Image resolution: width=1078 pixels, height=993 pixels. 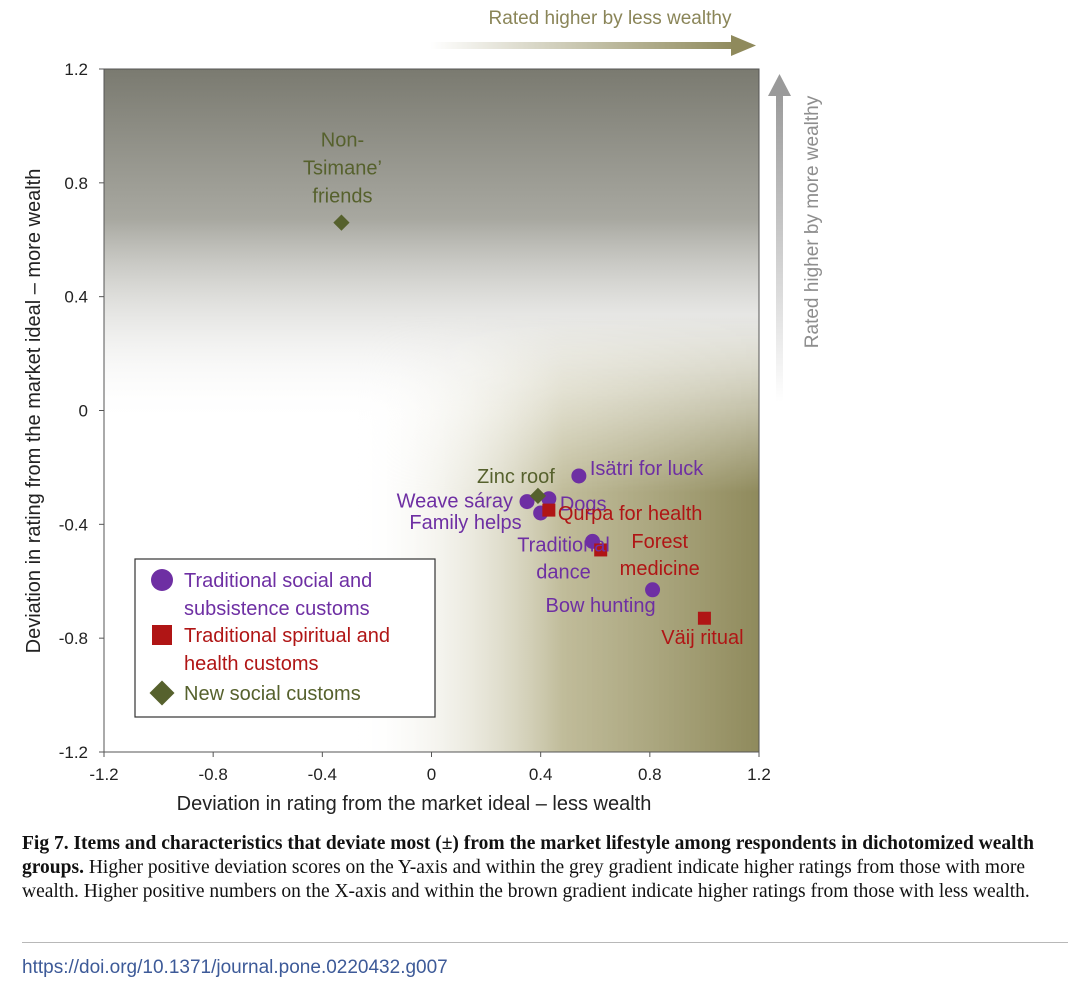 I want to click on label-forest-medicine: Forest medicine, so click(x=660, y=555).